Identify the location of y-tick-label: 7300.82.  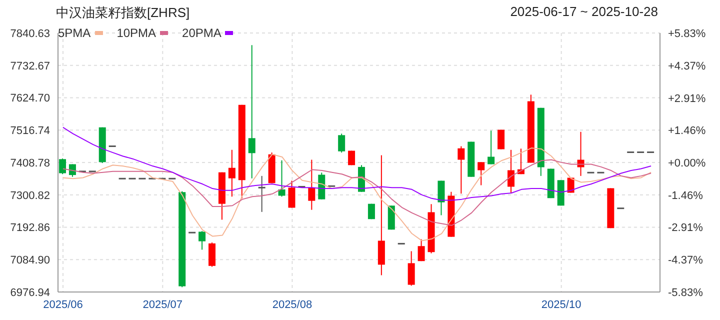
(30, 196).